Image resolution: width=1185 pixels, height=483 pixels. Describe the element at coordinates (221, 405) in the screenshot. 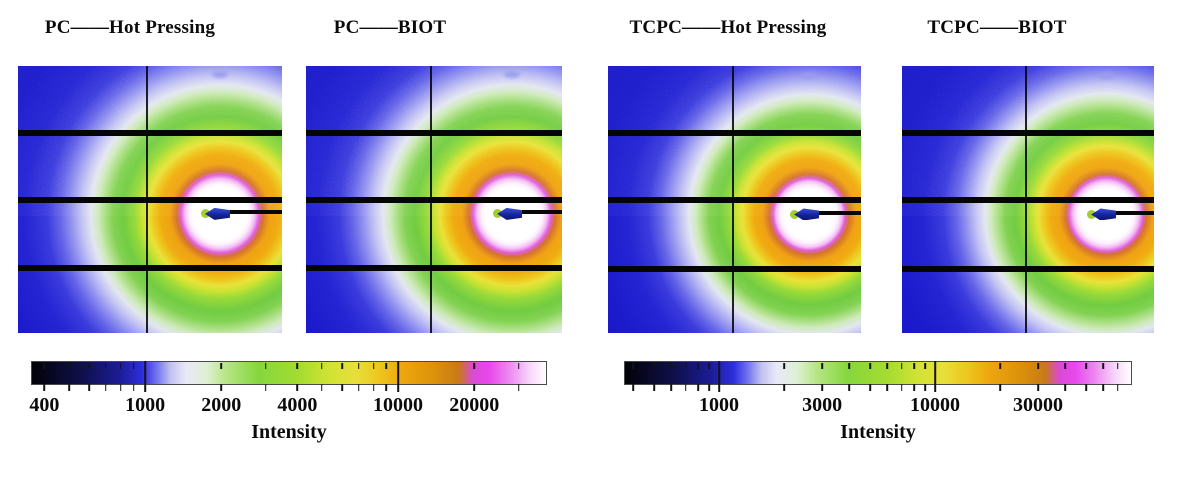

I see `colorbar-tick-label: 2000` at that location.